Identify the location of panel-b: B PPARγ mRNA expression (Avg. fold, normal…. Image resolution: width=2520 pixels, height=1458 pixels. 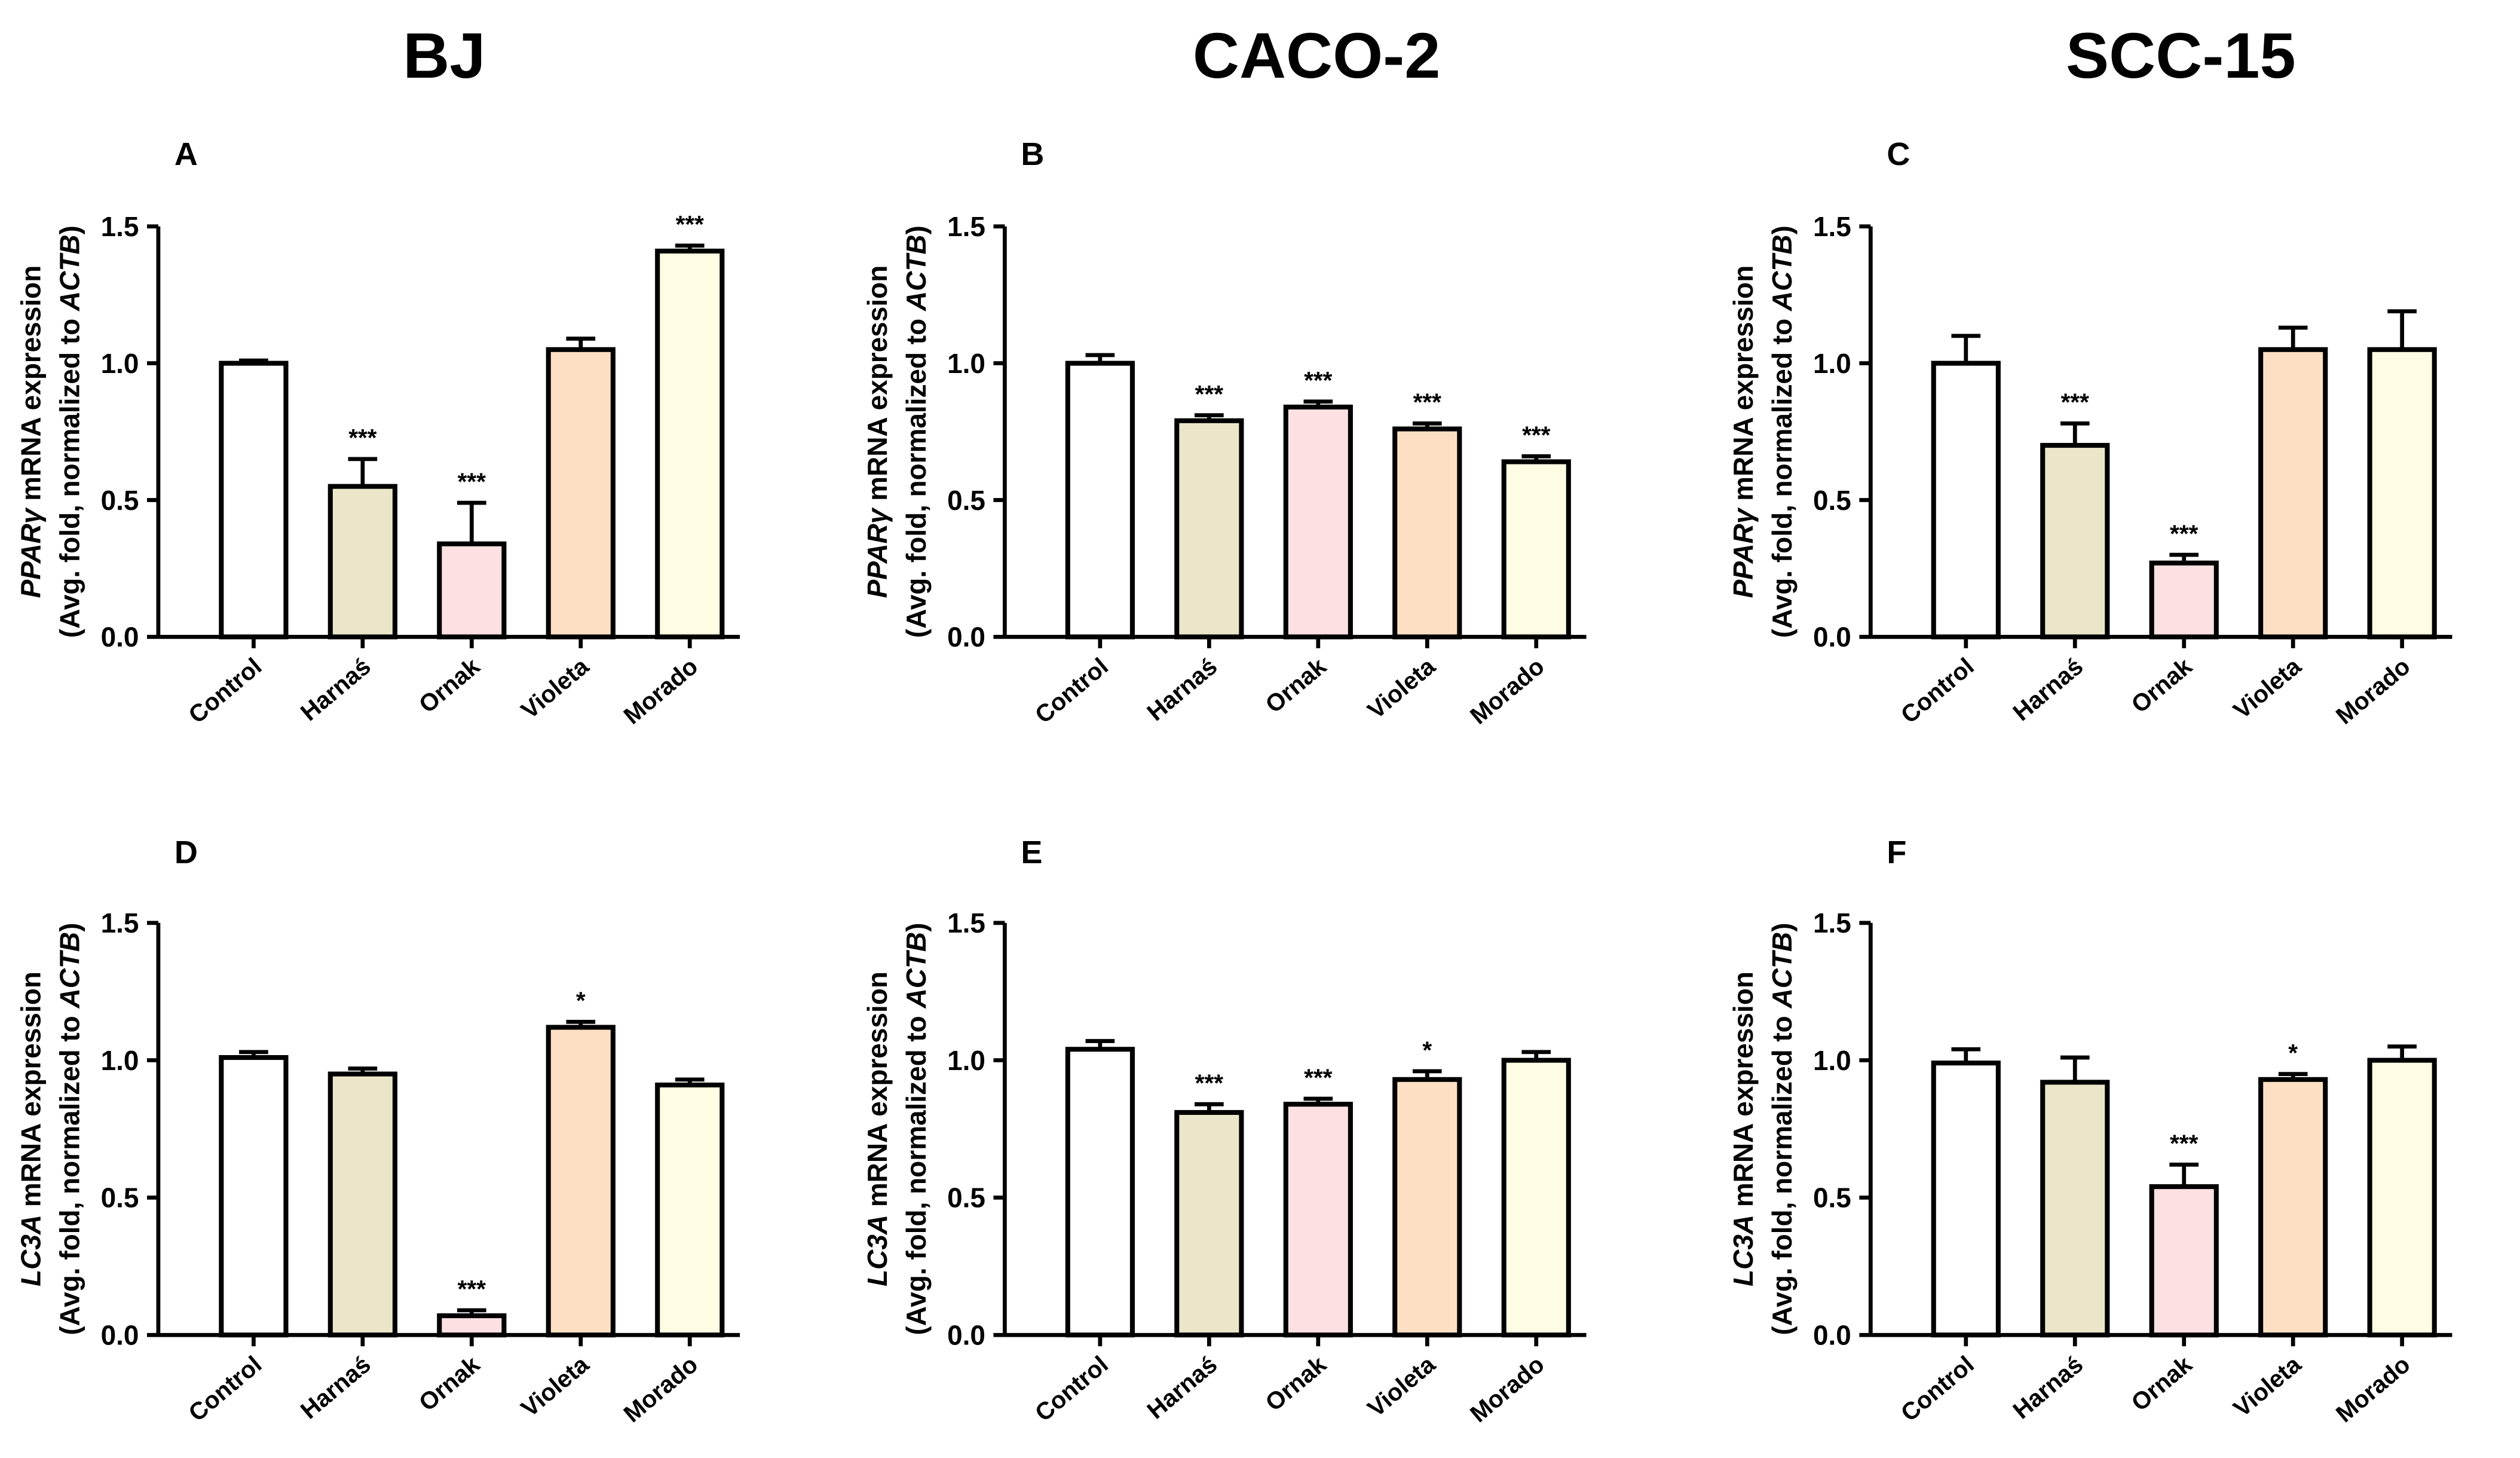
(1224, 432).